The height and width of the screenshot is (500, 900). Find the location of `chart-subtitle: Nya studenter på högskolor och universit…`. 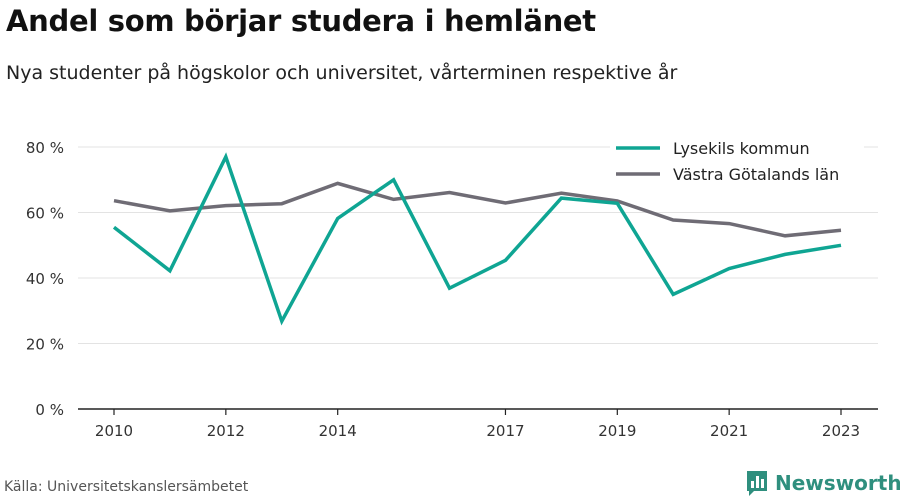

chart-subtitle: Nya studenter på högskolor och universit… is located at coordinates (342, 73).